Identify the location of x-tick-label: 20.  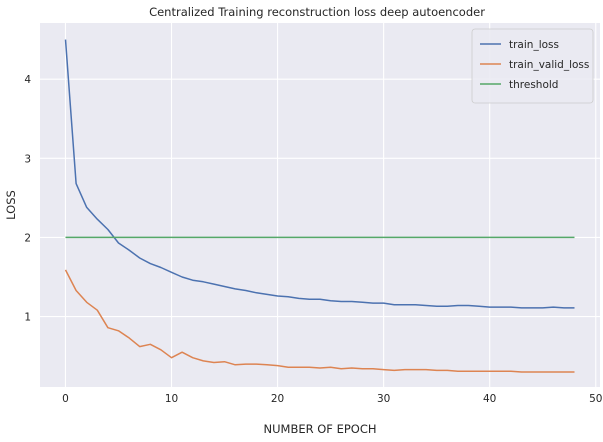
(277, 399).